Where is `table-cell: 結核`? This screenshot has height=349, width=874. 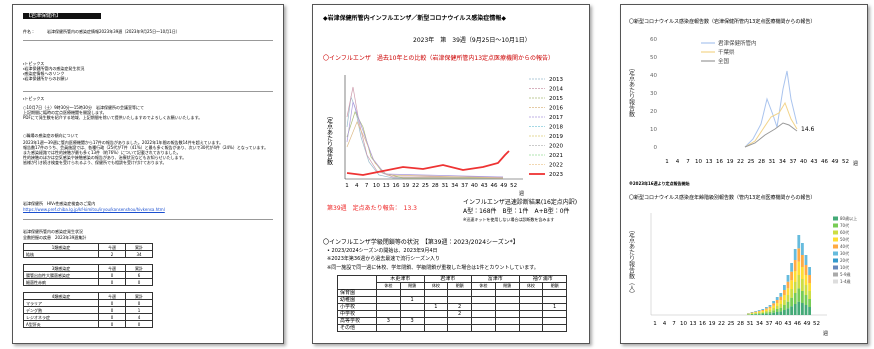 table-cell: 結核 is located at coordinates (61, 254).